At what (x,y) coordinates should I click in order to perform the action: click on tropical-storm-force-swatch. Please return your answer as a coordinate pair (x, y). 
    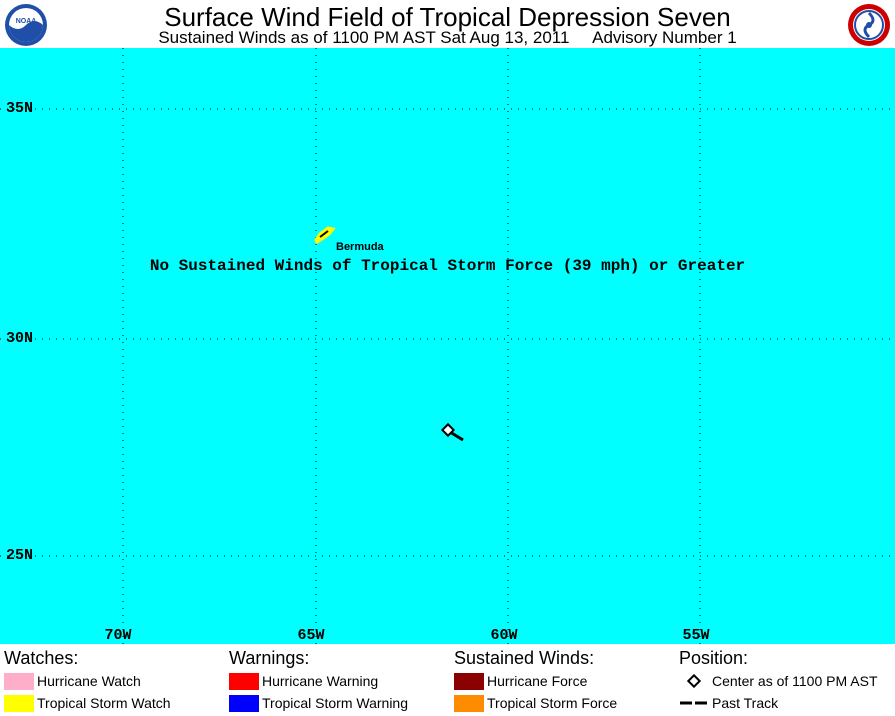
    Looking at the image, I should click on (469, 703).